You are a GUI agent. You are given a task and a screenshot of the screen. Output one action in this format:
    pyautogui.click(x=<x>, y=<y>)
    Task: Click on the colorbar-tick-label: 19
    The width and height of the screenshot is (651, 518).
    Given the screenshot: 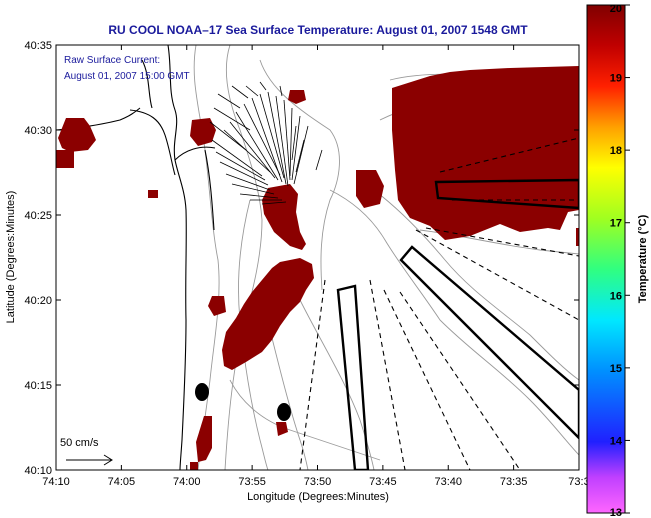 What is the action you would take?
    pyautogui.click(x=616, y=79)
    